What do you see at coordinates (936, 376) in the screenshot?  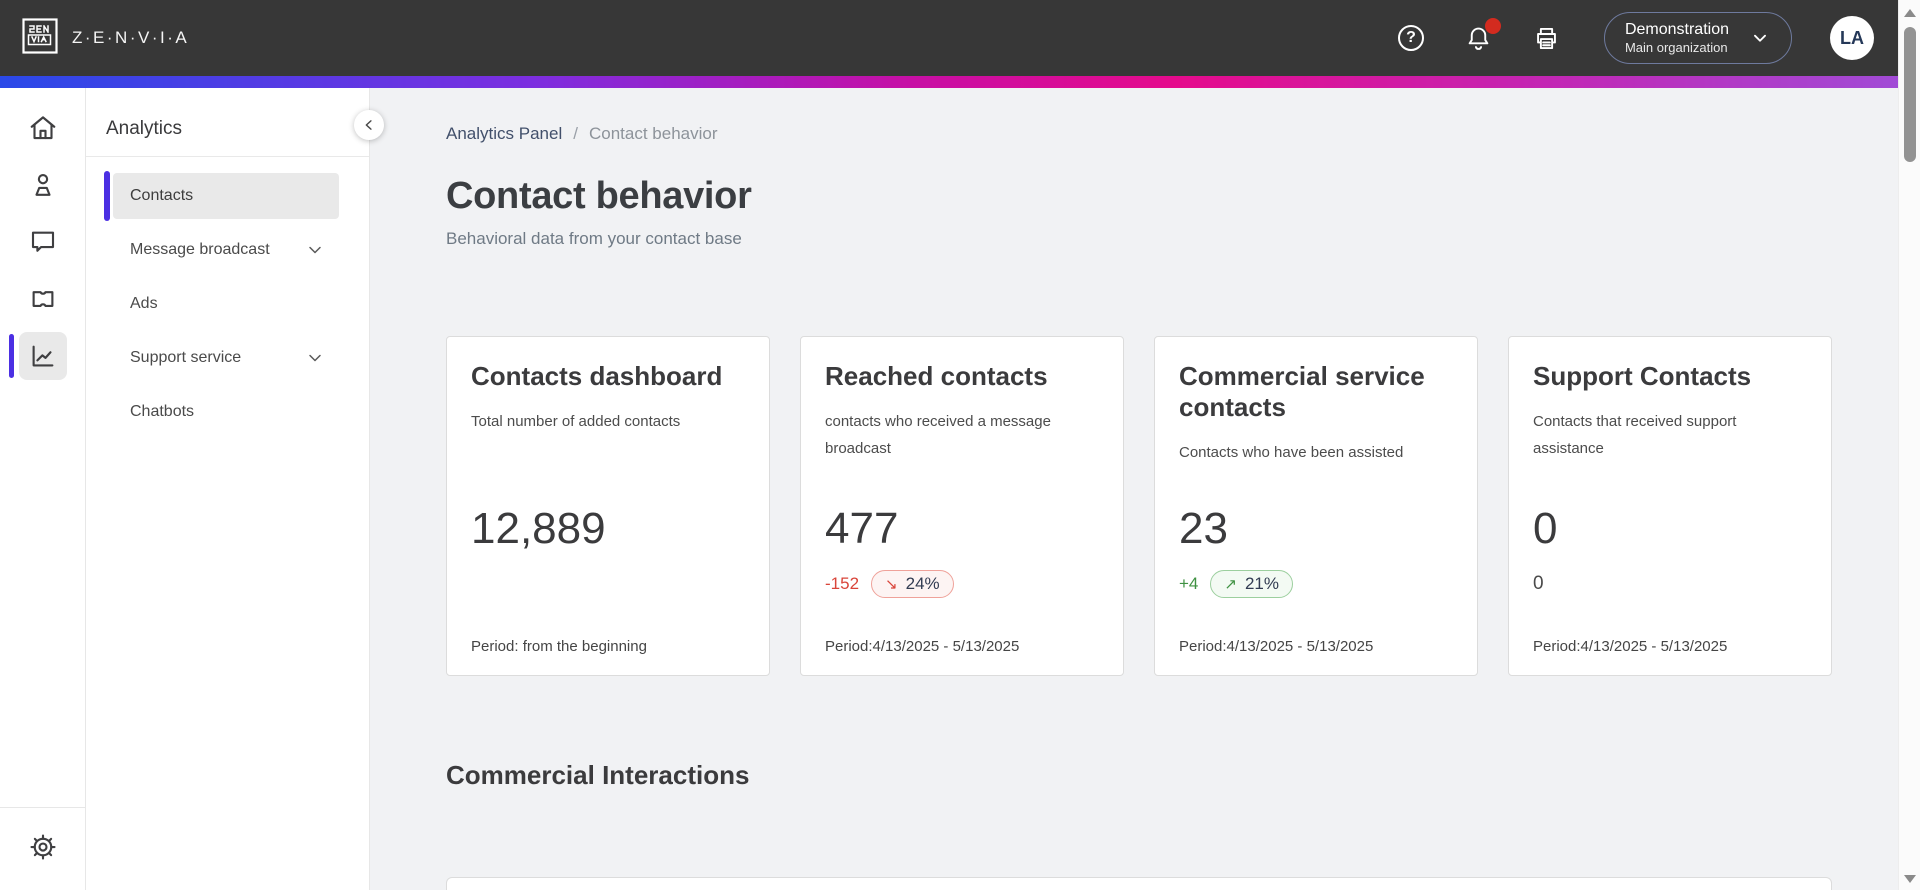 I see `card-title: Reached contacts` at bounding box center [936, 376].